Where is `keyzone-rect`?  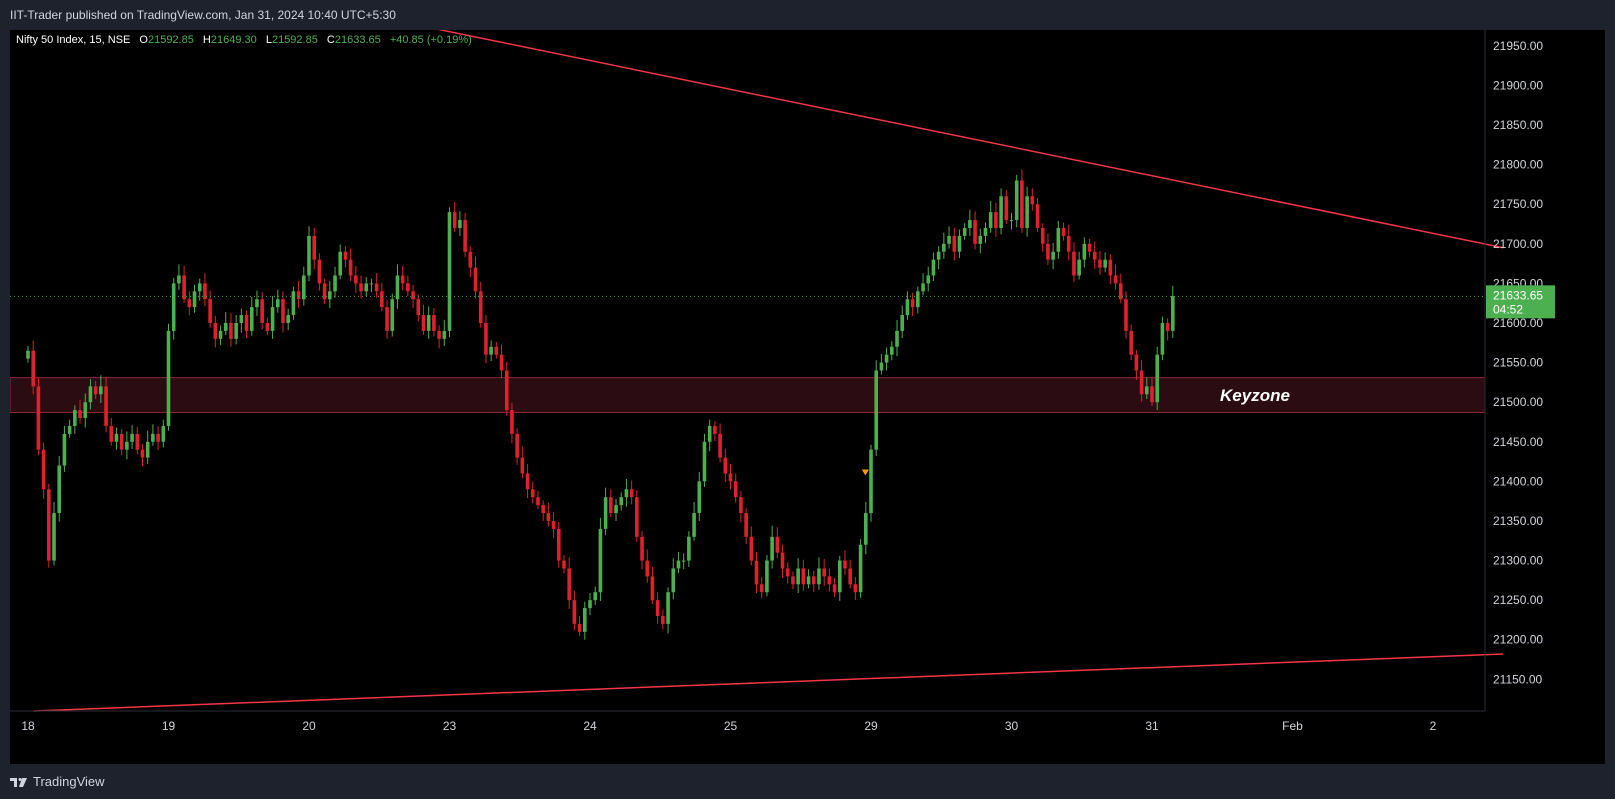
keyzone-rect is located at coordinates (748, 395).